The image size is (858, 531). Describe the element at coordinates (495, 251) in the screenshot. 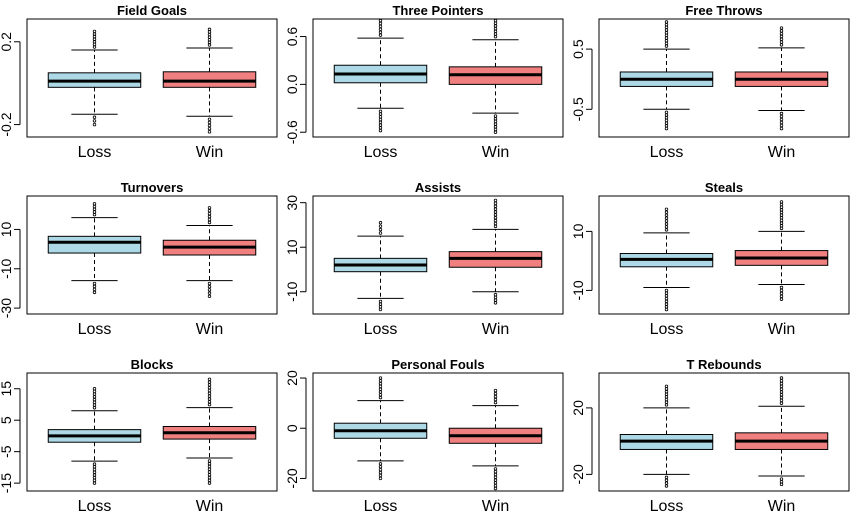

I see `boxplot-win` at that location.